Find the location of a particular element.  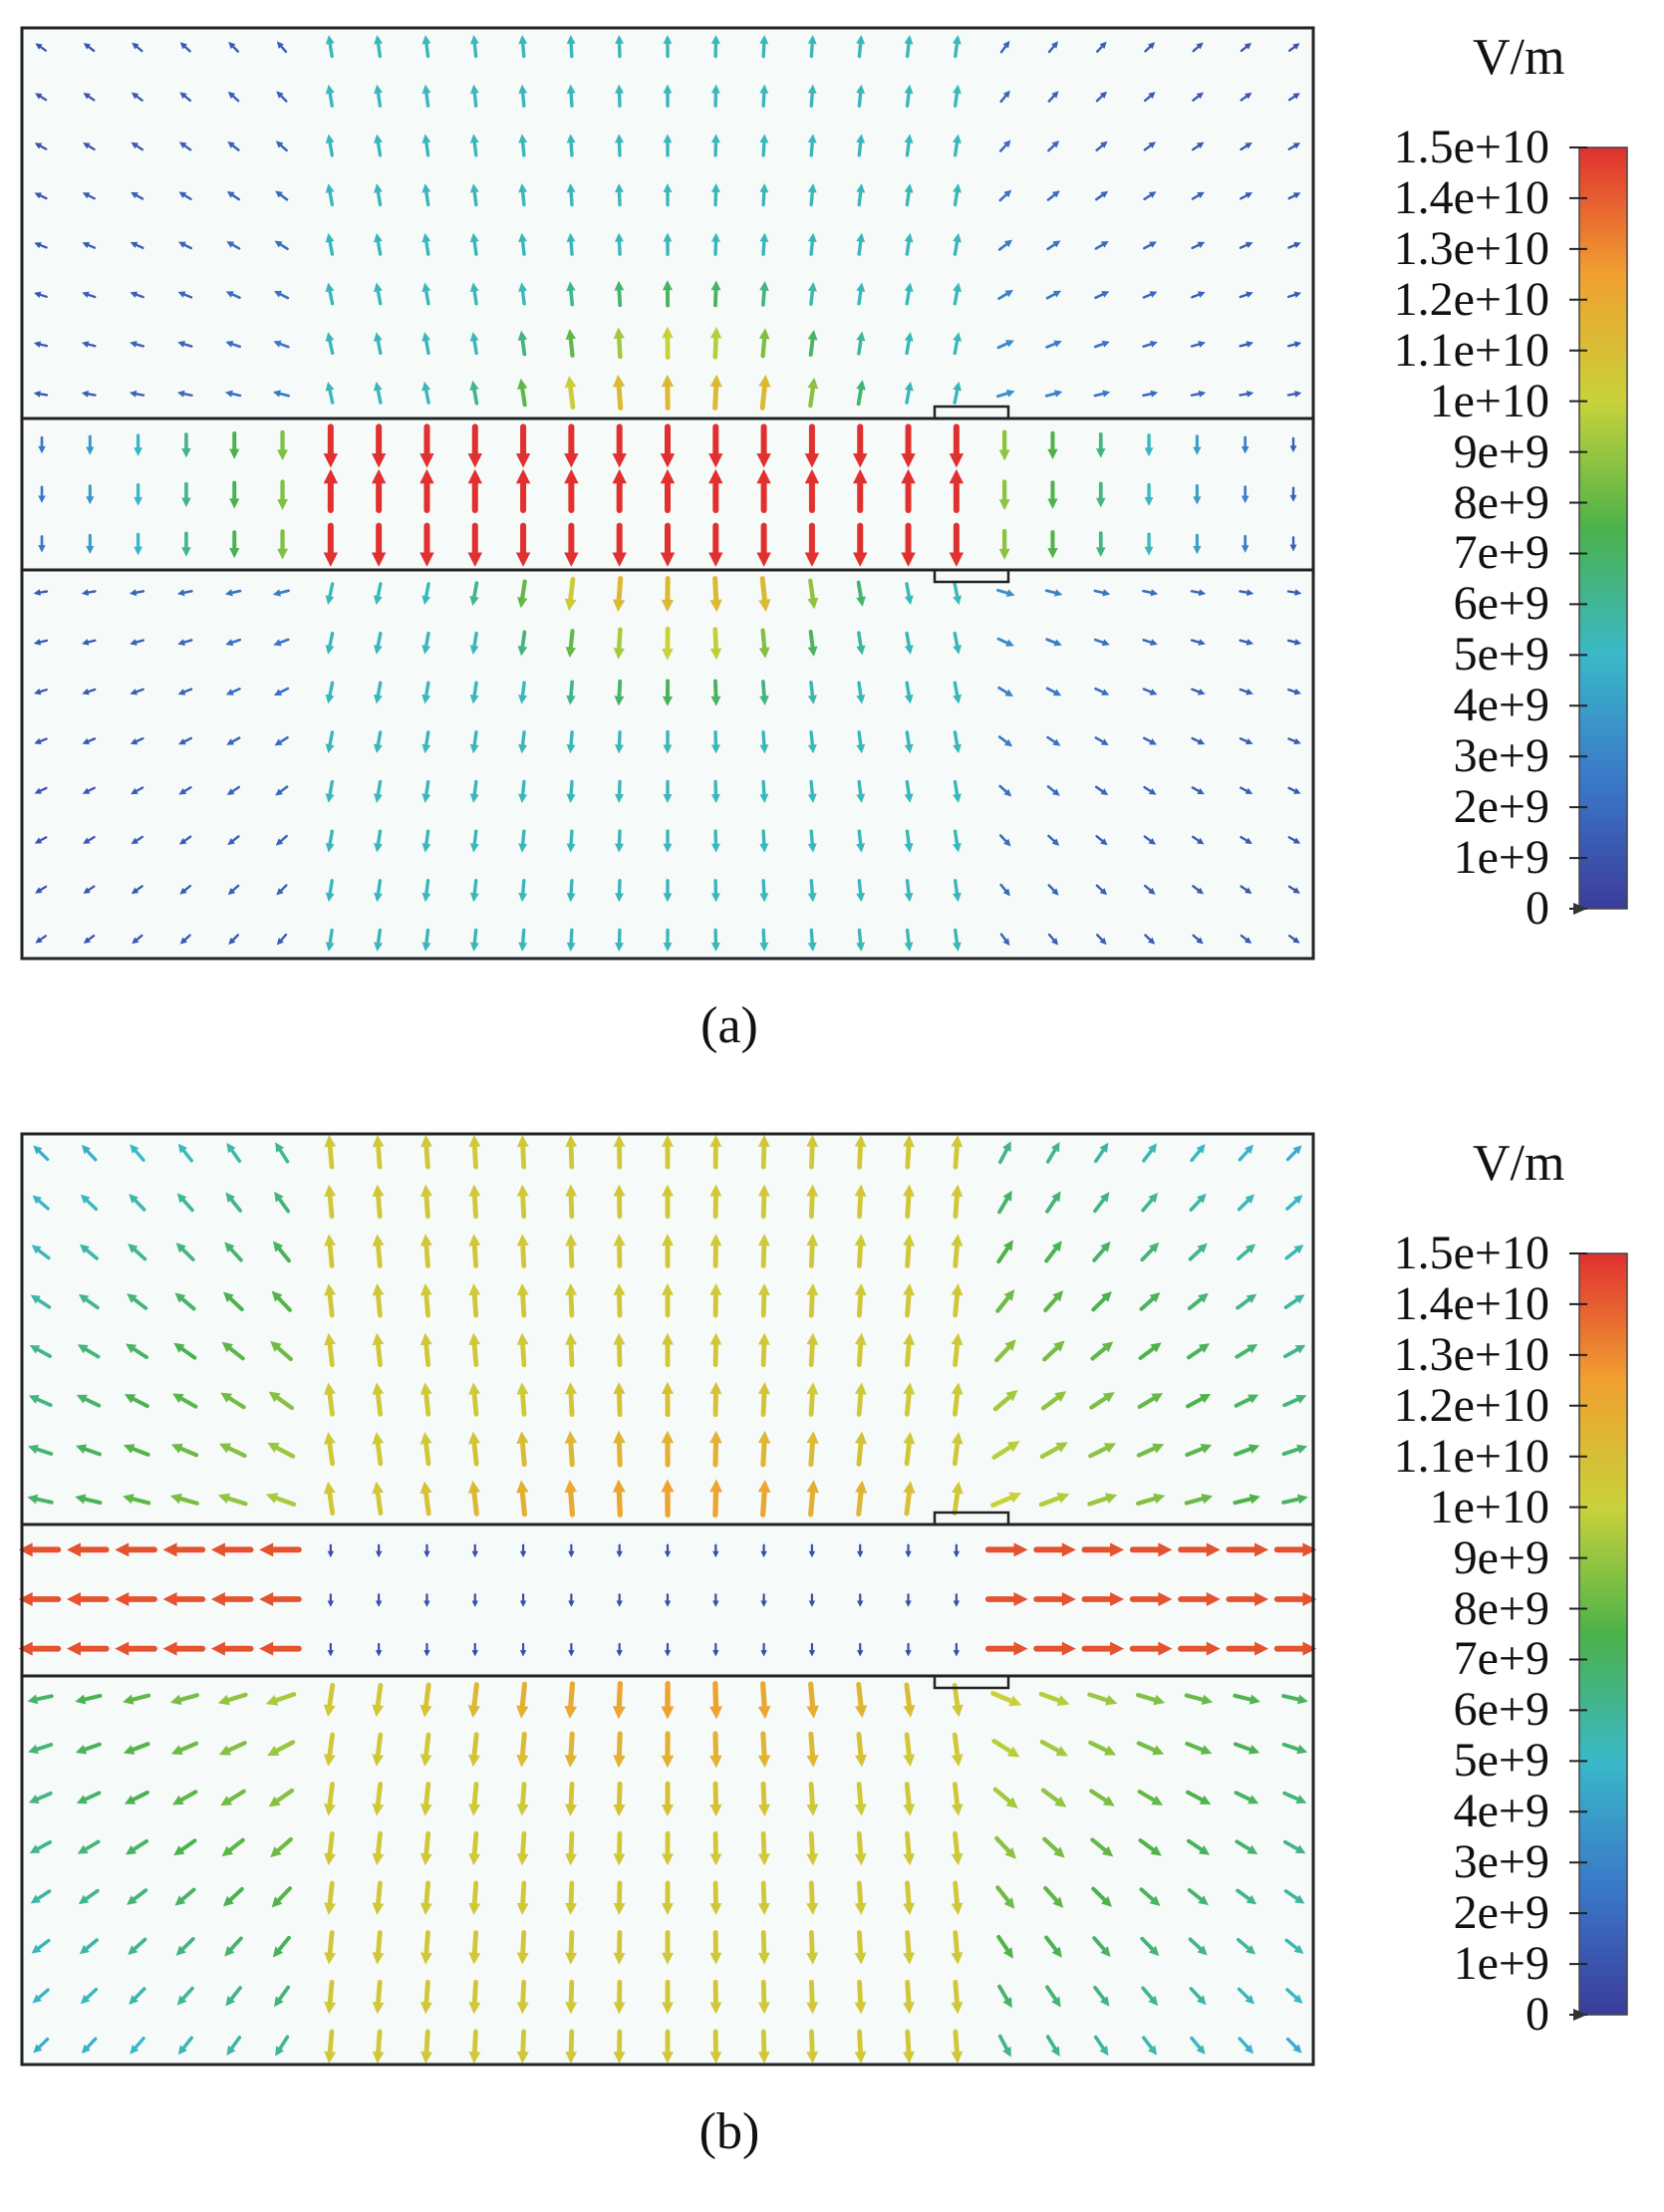

caption-b: (b) is located at coordinates (729, 2131).